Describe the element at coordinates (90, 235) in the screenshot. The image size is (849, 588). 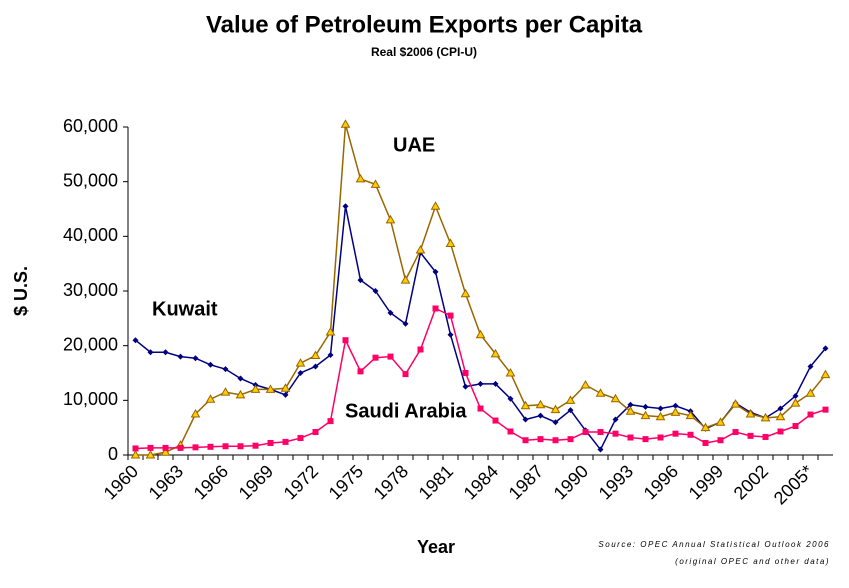
I see `y-tick-label: 40,000` at that location.